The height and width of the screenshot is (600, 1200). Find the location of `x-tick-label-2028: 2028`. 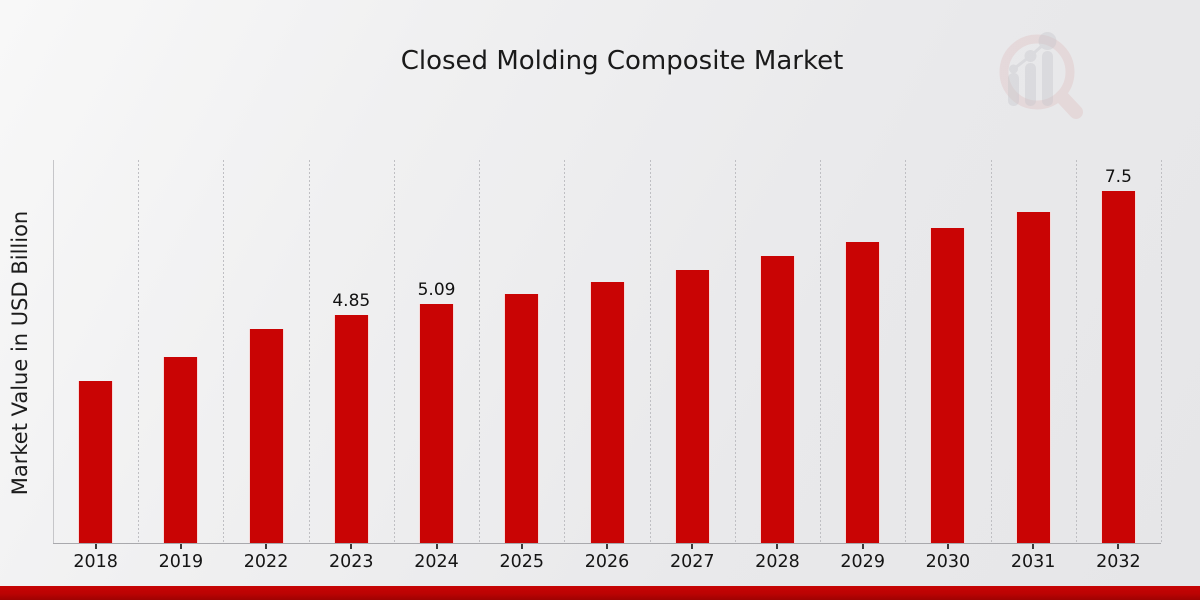

x-tick-label-2028: 2028 is located at coordinates (777, 562).